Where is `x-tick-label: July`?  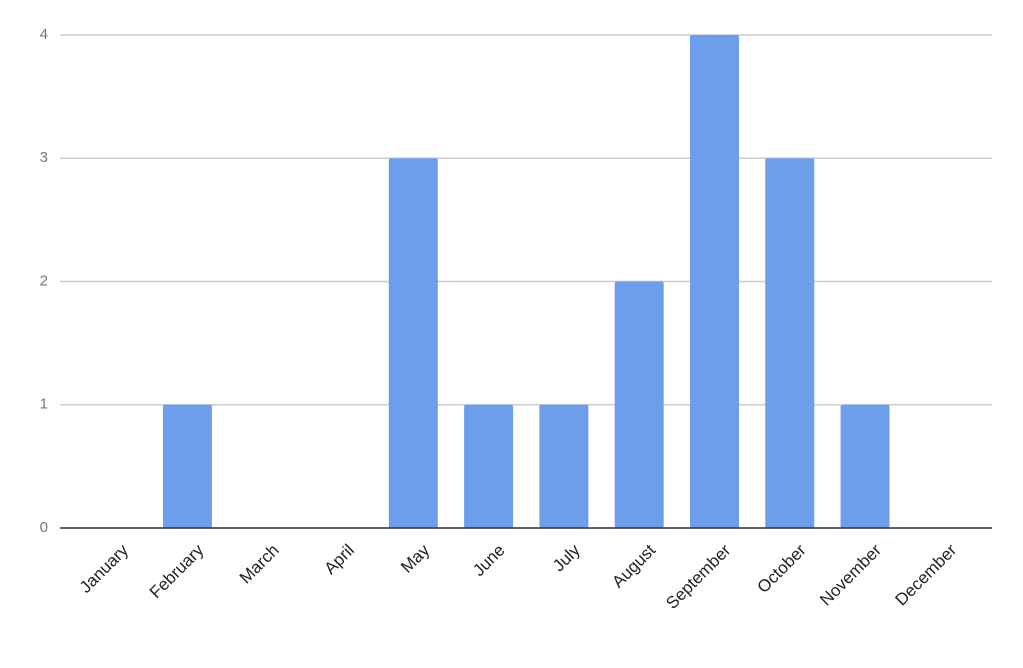 x-tick-label: July is located at coordinates (566, 557).